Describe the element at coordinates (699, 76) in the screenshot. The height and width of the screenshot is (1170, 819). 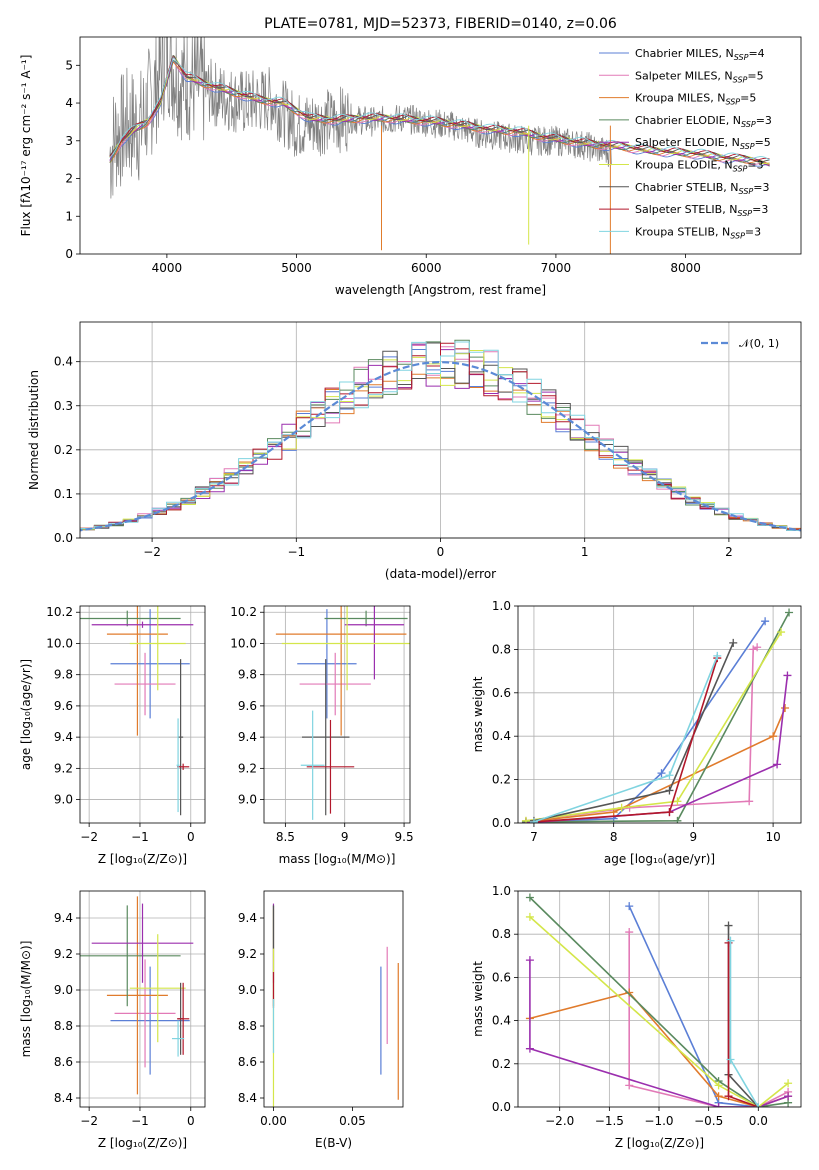
I see `legend-label-1: Salpeter MILES, NSSP=5` at that location.